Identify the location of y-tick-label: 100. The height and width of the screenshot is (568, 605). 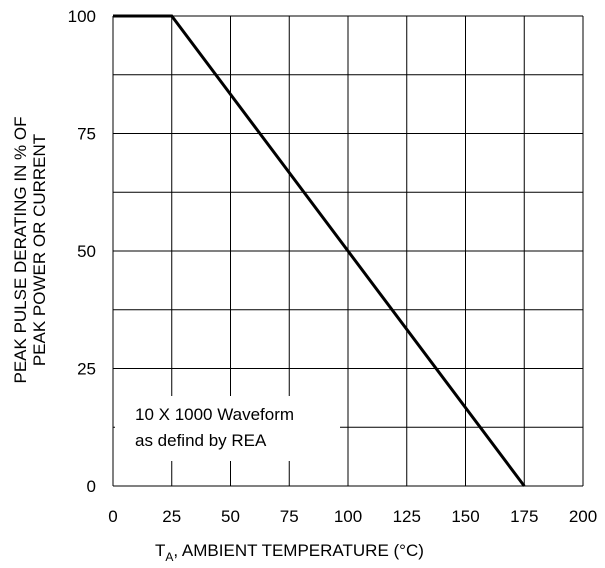
(82, 16).